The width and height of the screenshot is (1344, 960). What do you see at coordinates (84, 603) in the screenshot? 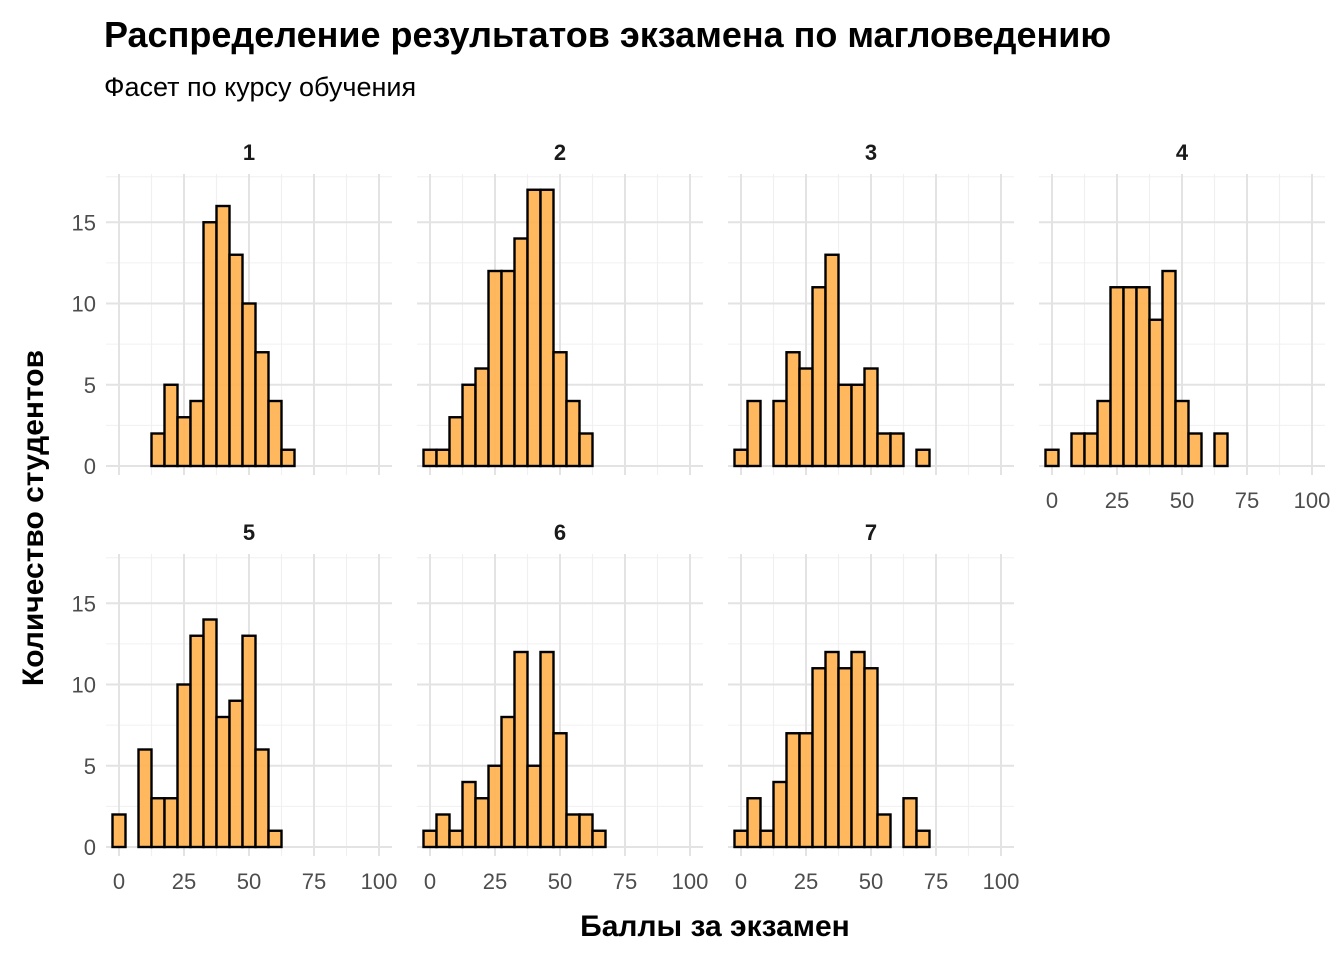
I see `y-tick-label: 15` at bounding box center [84, 603].